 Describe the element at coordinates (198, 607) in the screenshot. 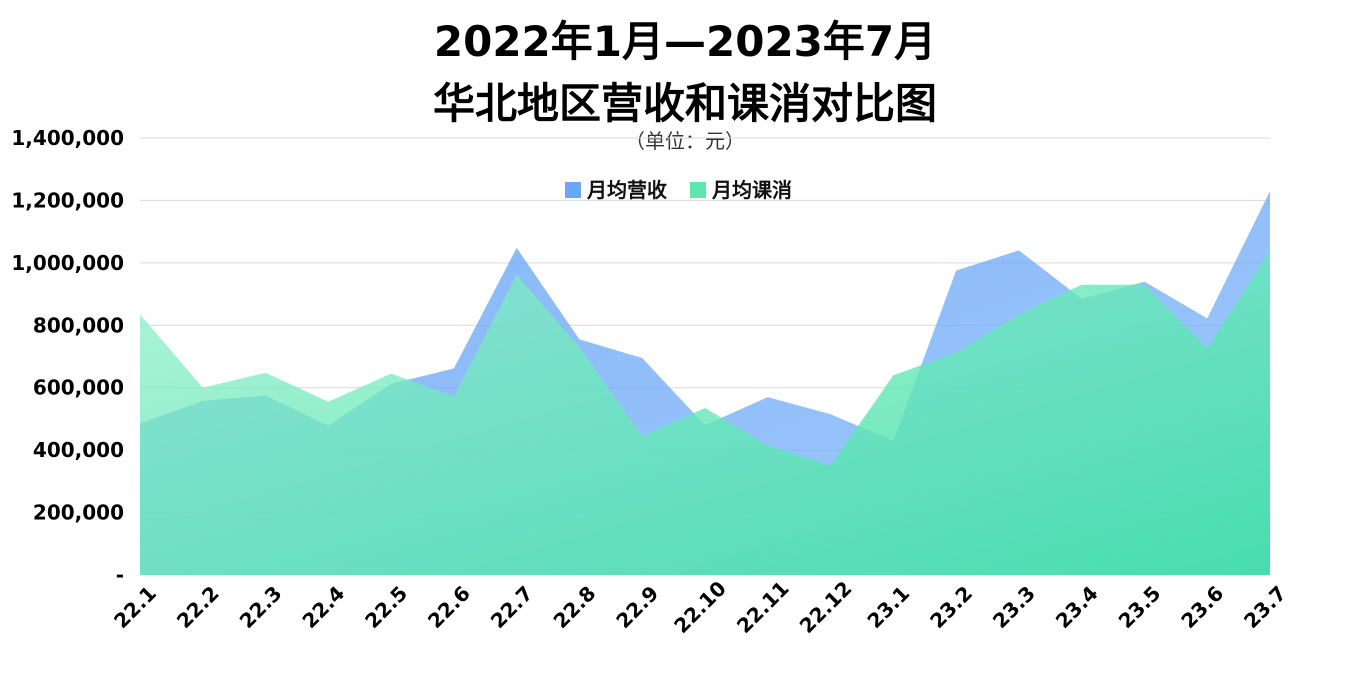

I see `x-tick-label: 22.2` at that location.